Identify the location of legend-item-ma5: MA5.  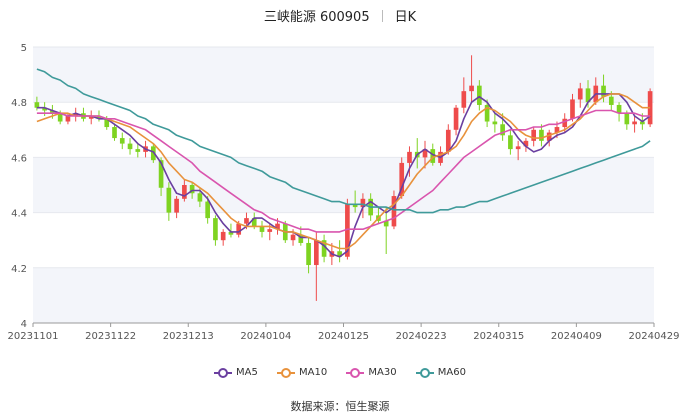
(235, 372).